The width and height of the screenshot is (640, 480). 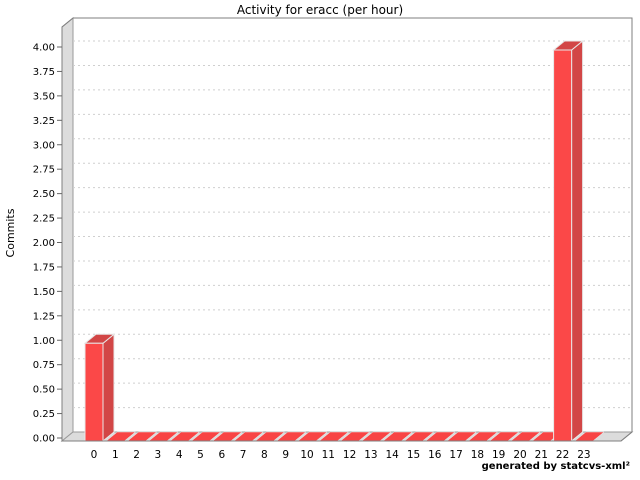 What do you see at coordinates (455, 455) in the screenshot?
I see `x-tick-label: 17` at bounding box center [455, 455].